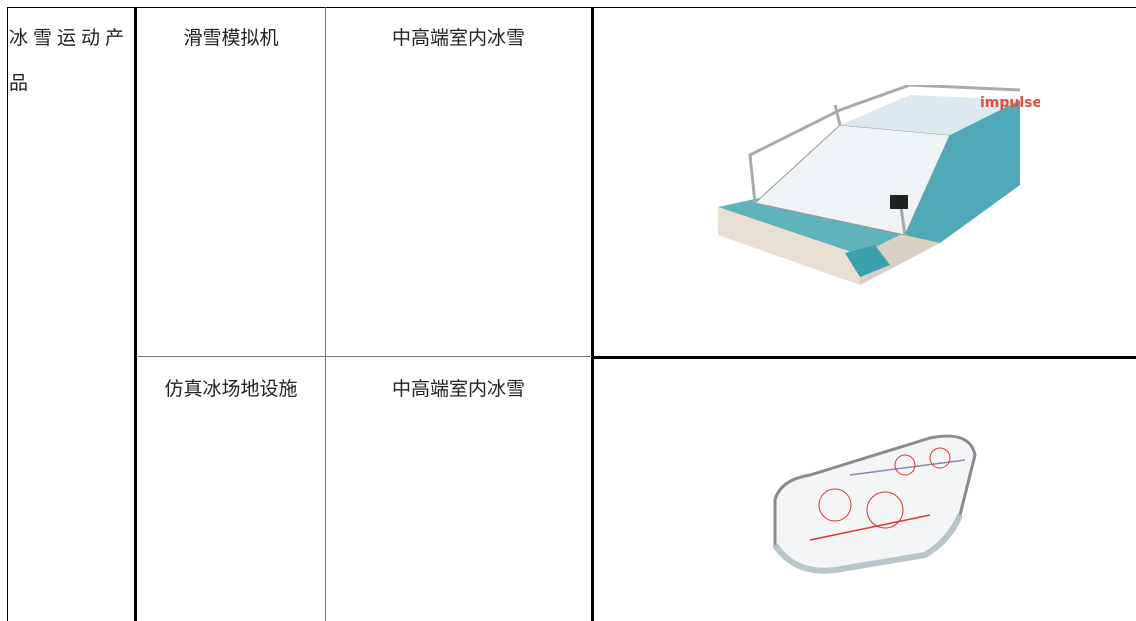  Describe the element at coordinates (69, 60) in the screenshot. I see `category: 冰雪运动产品` at that location.